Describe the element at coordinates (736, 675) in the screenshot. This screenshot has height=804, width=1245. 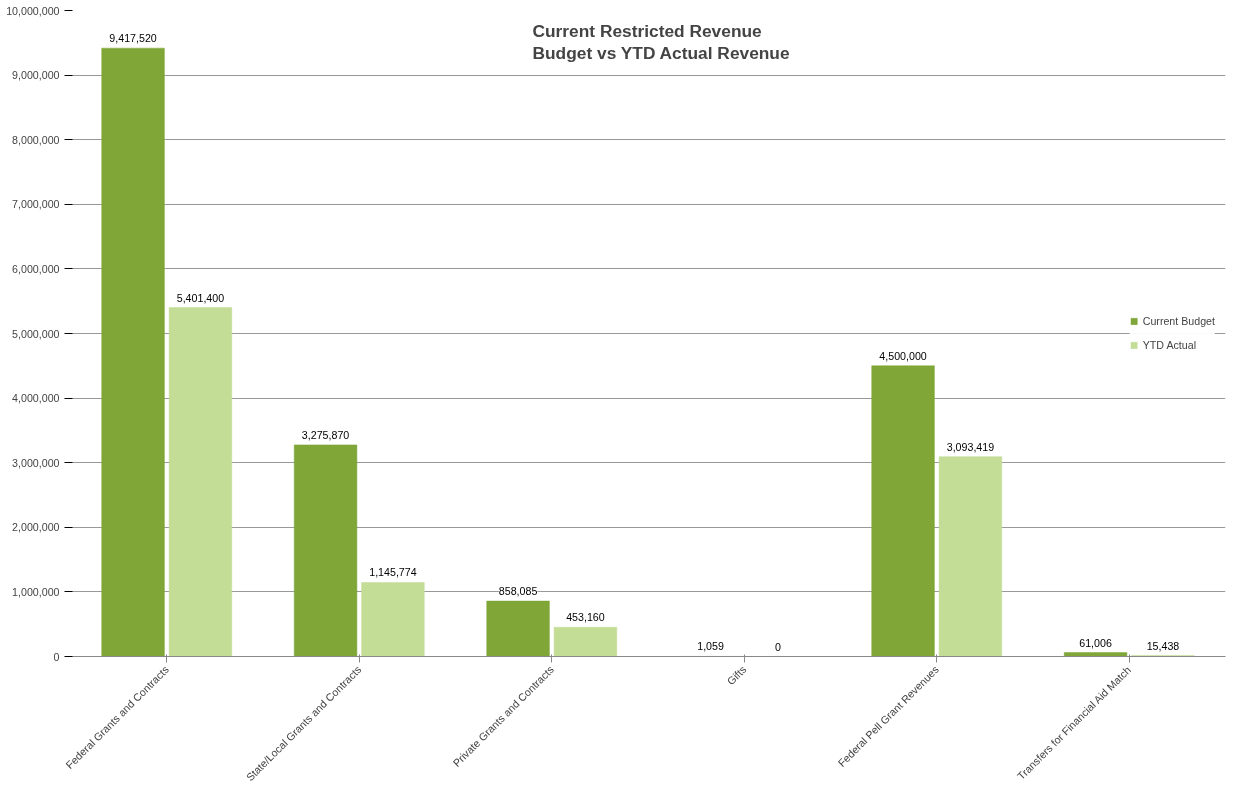
I see `x-tick-label: Gifts` at that location.